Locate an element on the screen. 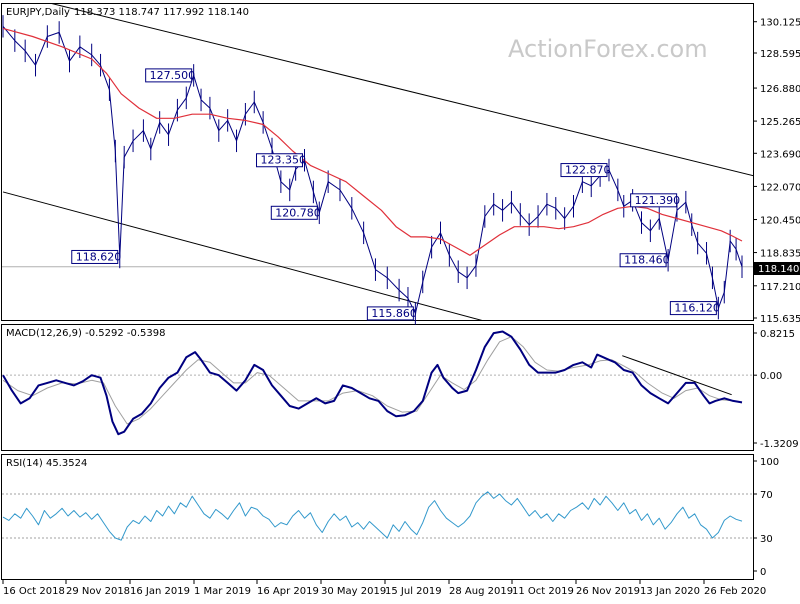  x-tick-label: 26 Feb 2020 is located at coordinates (735, 591).